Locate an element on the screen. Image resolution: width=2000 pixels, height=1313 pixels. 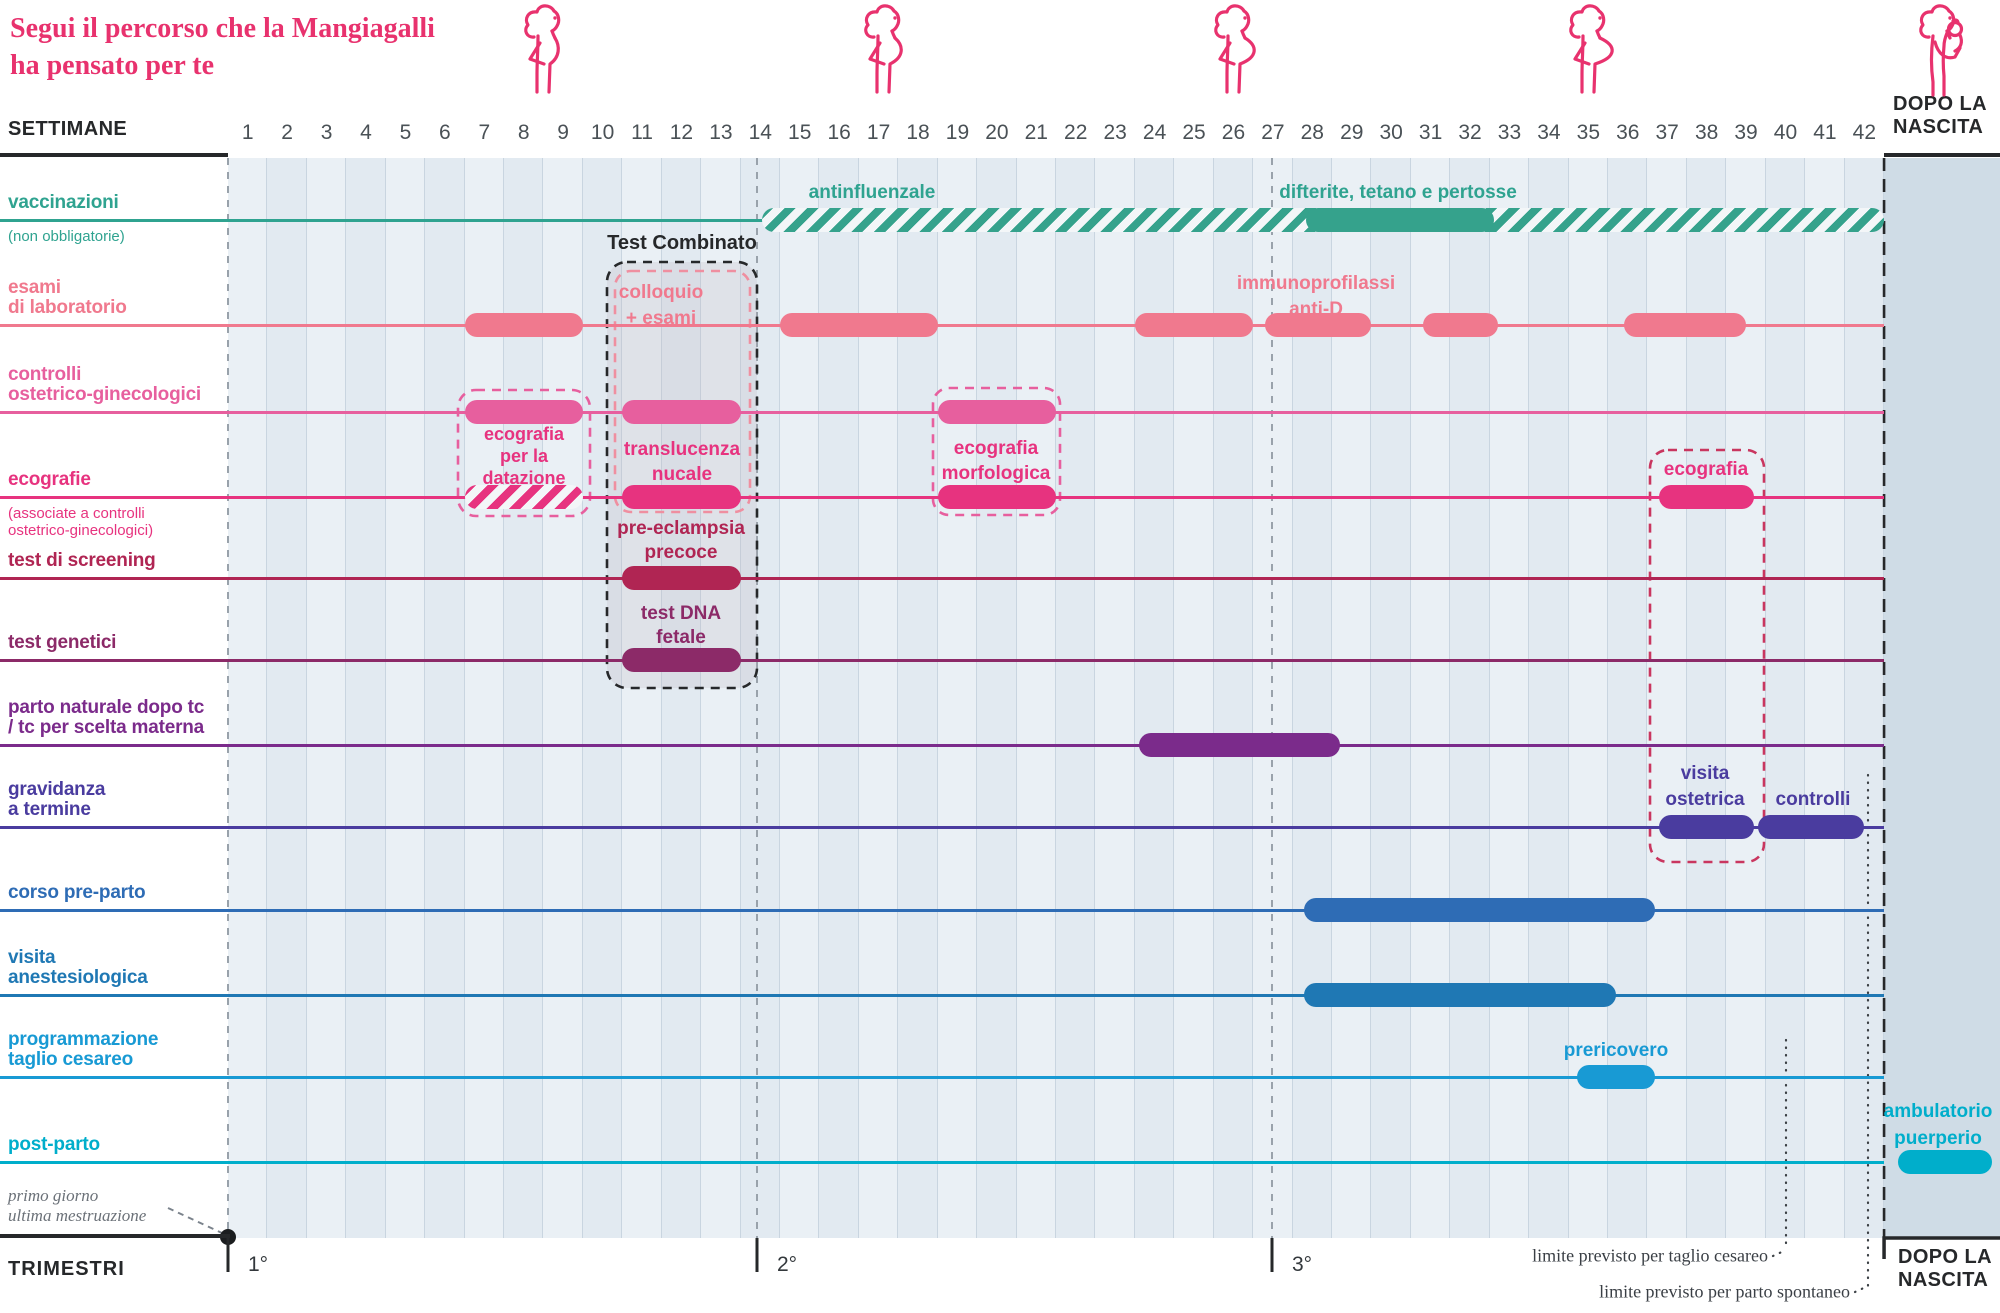
row-label-post-parto: post-parto is located at coordinates (54, 1144).